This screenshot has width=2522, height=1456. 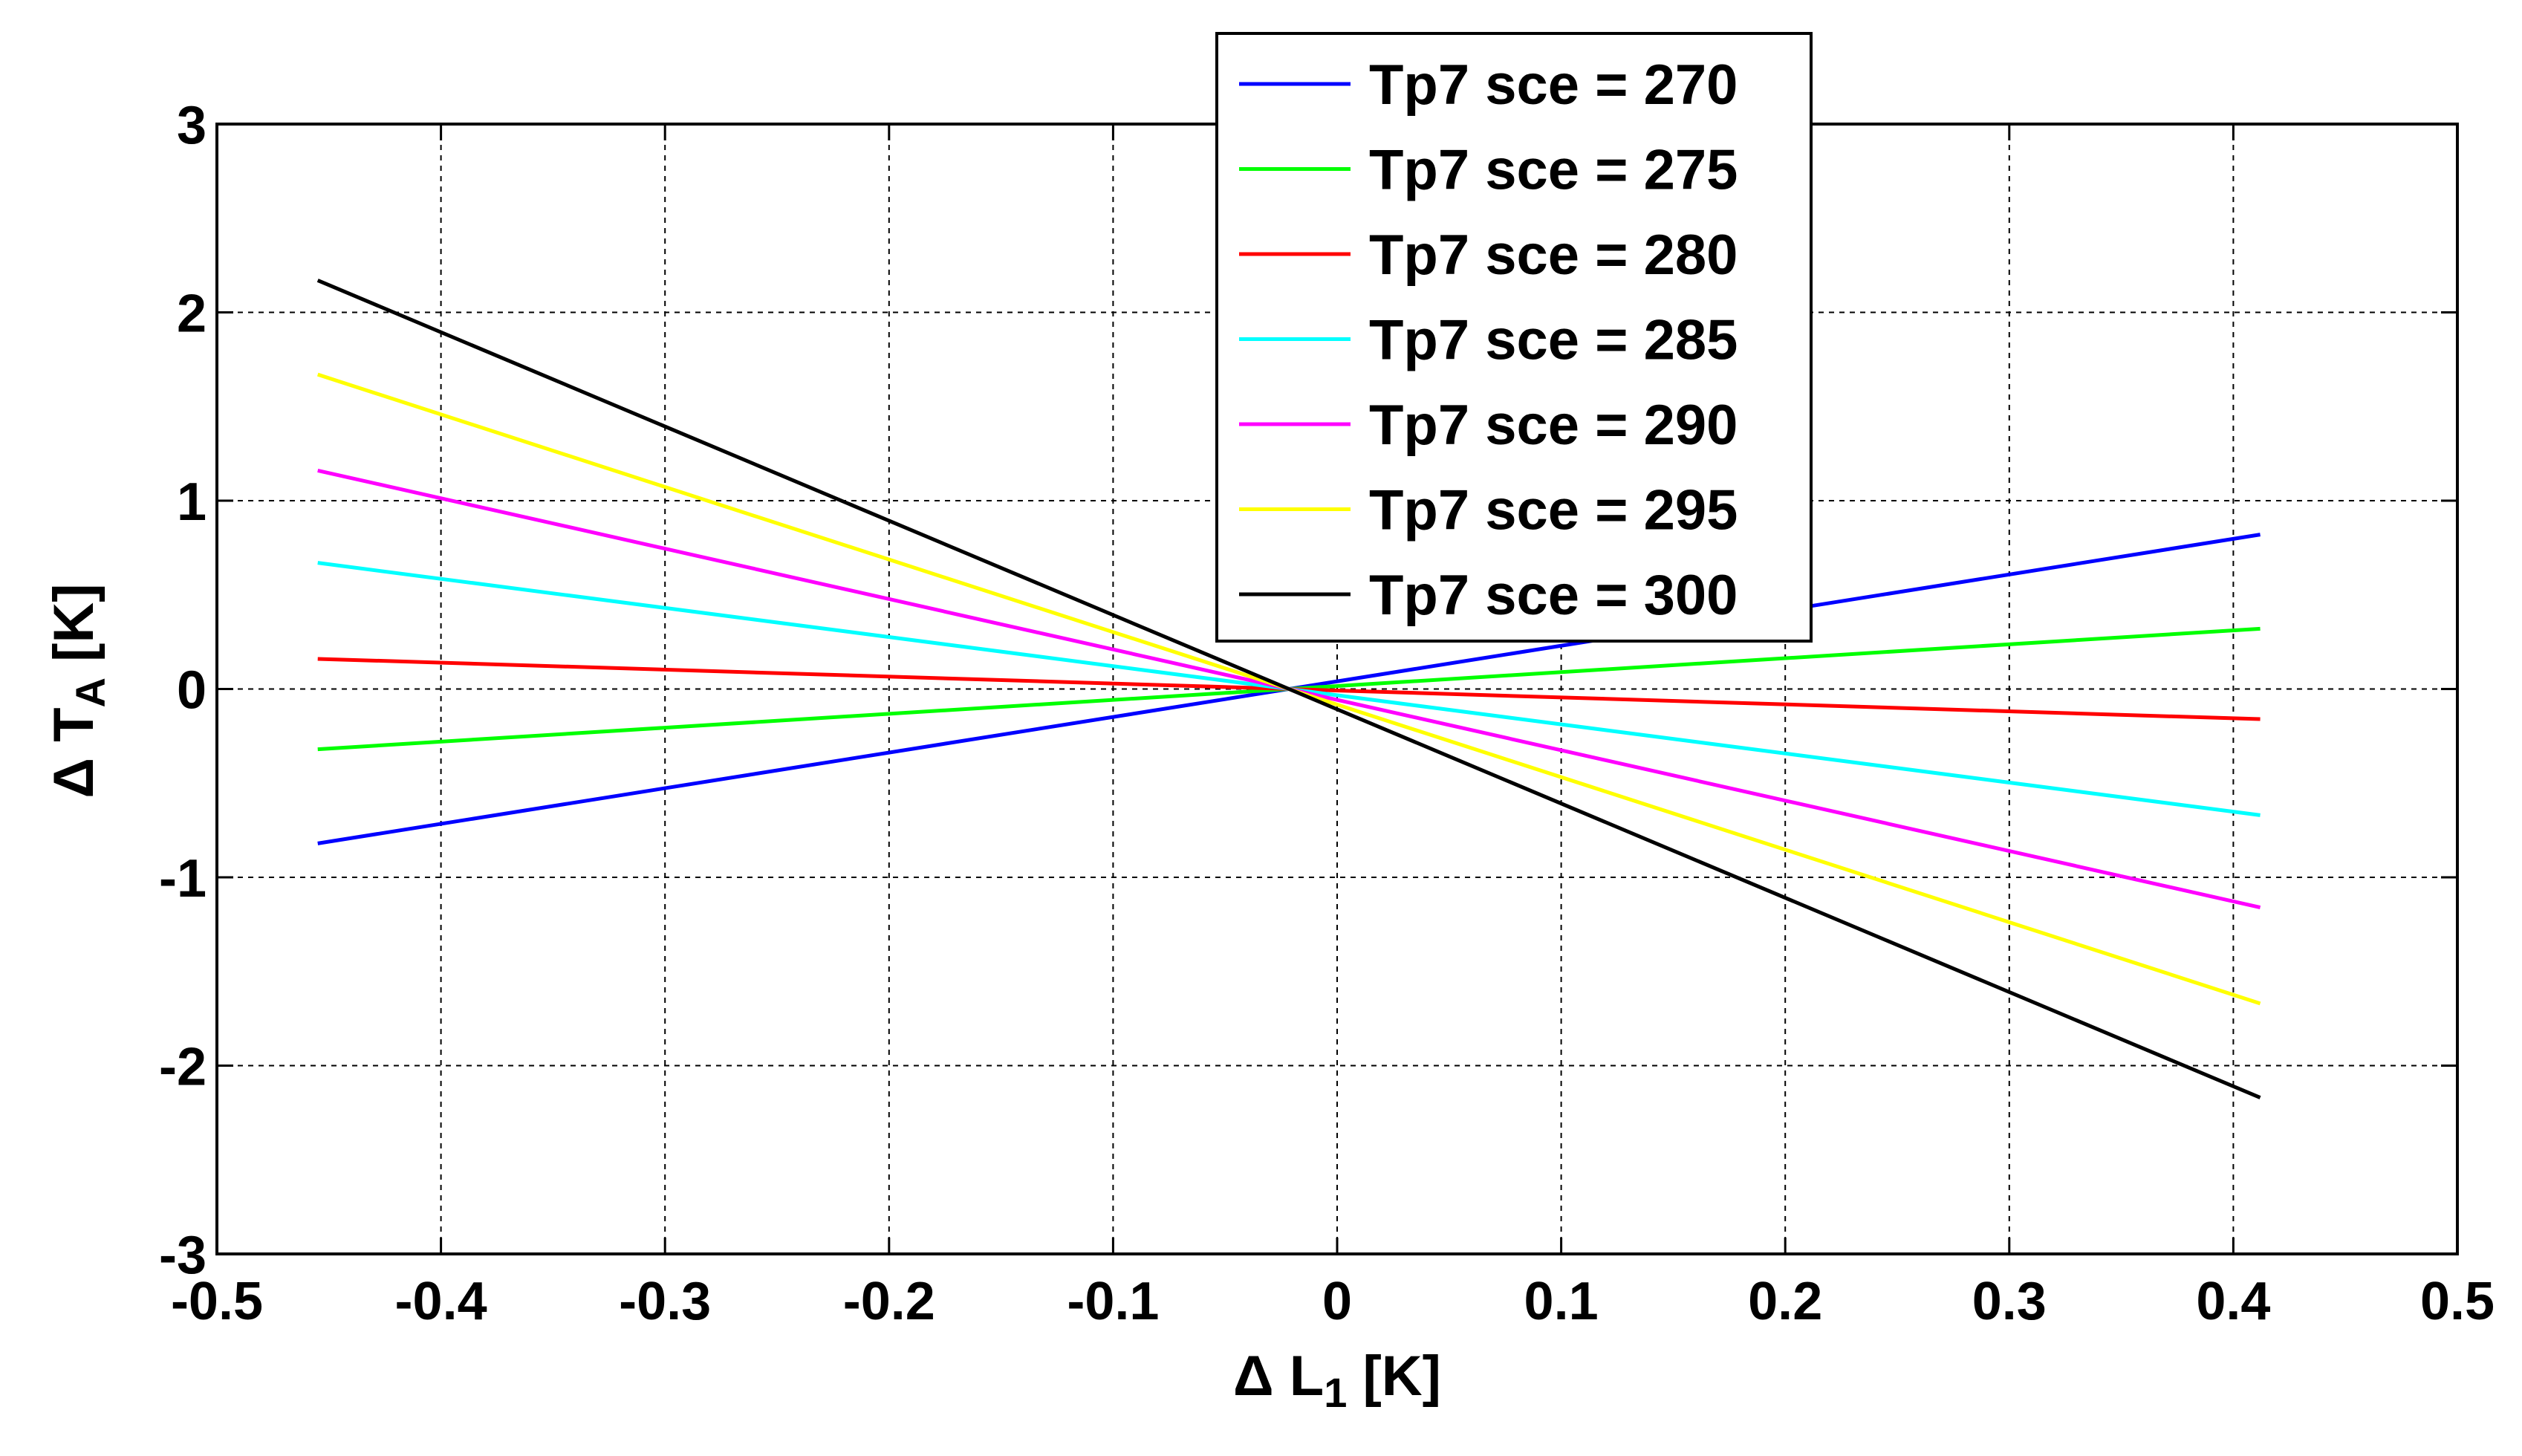 I want to click on x-tick-label: -0.1, so click(x=1113, y=1302).